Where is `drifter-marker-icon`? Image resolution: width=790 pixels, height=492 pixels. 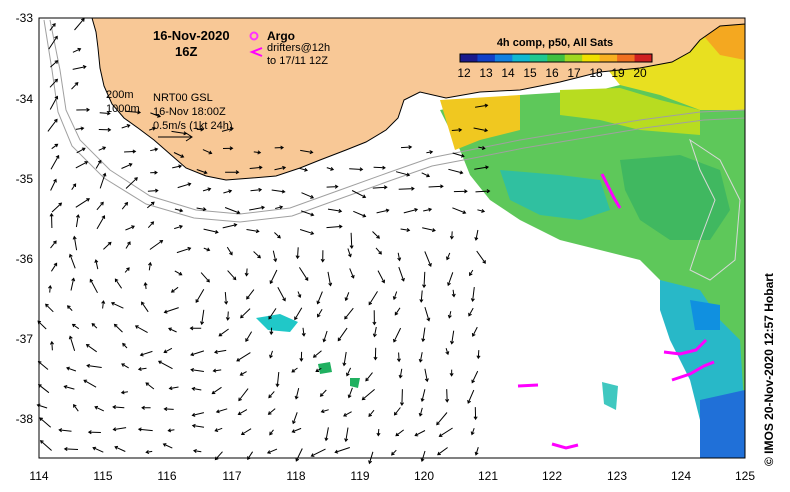
drifter-marker-icon is located at coordinates (256, 52).